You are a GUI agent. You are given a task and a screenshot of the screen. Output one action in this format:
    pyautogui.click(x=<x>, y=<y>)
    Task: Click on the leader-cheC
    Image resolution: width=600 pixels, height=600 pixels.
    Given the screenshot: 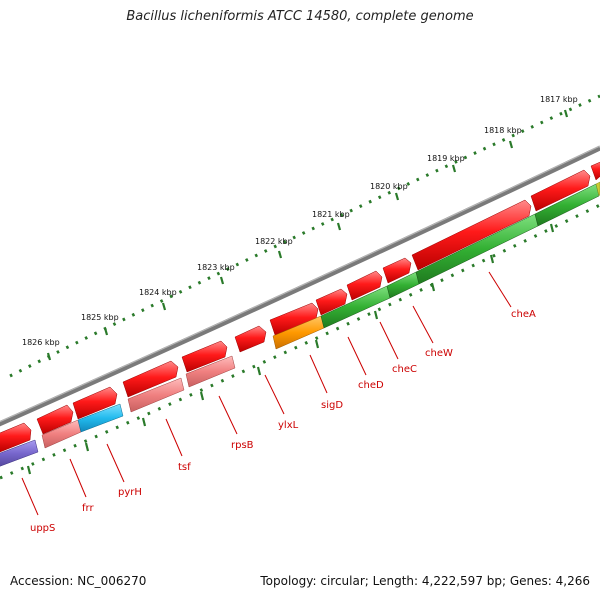 What is the action you would take?
    pyautogui.click(x=389, y=340)
    